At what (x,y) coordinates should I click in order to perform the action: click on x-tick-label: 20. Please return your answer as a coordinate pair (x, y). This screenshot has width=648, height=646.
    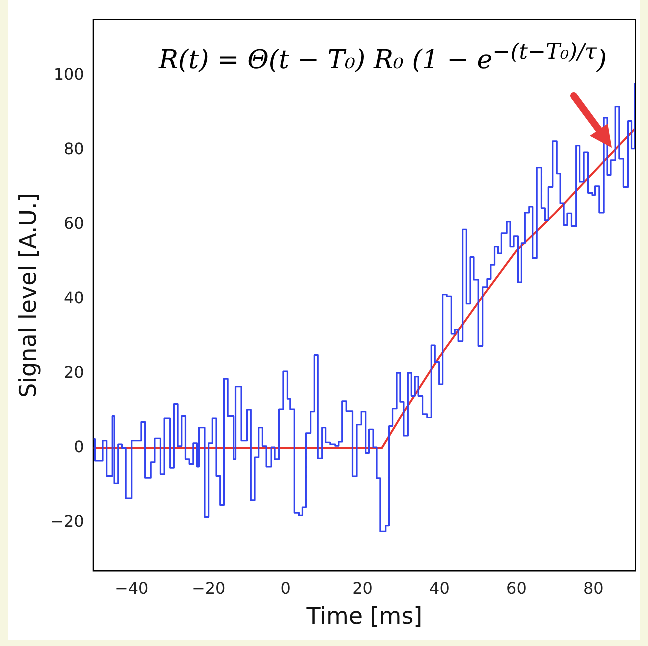
    Looking at the image, I should click on (362, 588).